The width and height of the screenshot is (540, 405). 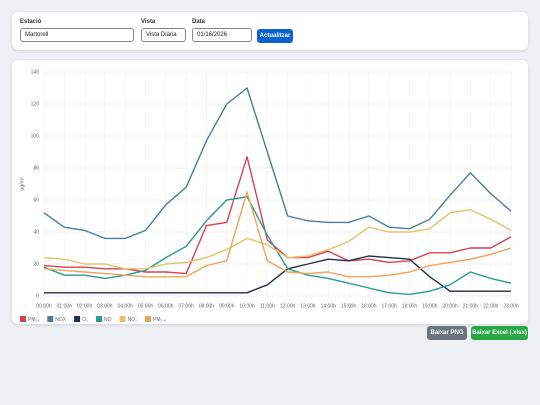 What do you see at coordinates (499, 333) in the screenshot?
I see `excel-button: Baixar Excel (.xlsx)` at bounding box center [499, 333].